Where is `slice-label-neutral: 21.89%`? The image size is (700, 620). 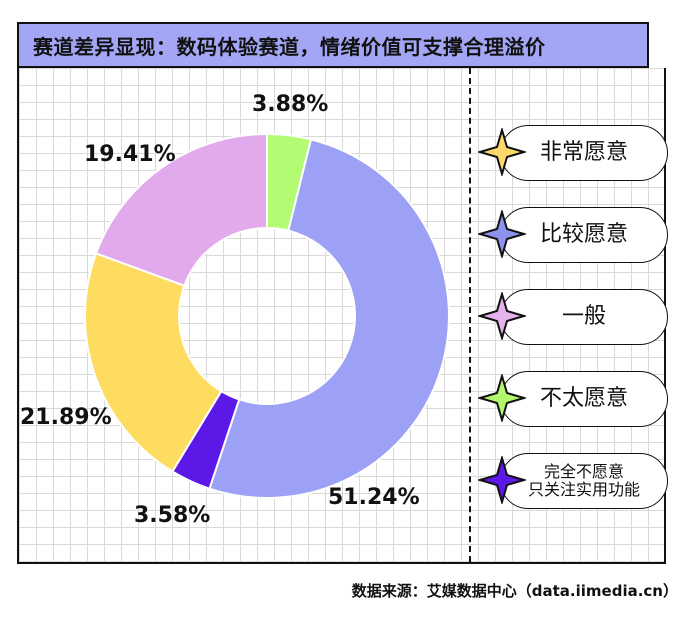
slice-label-neutral: 21.89% is located at coordinates (66, 417).